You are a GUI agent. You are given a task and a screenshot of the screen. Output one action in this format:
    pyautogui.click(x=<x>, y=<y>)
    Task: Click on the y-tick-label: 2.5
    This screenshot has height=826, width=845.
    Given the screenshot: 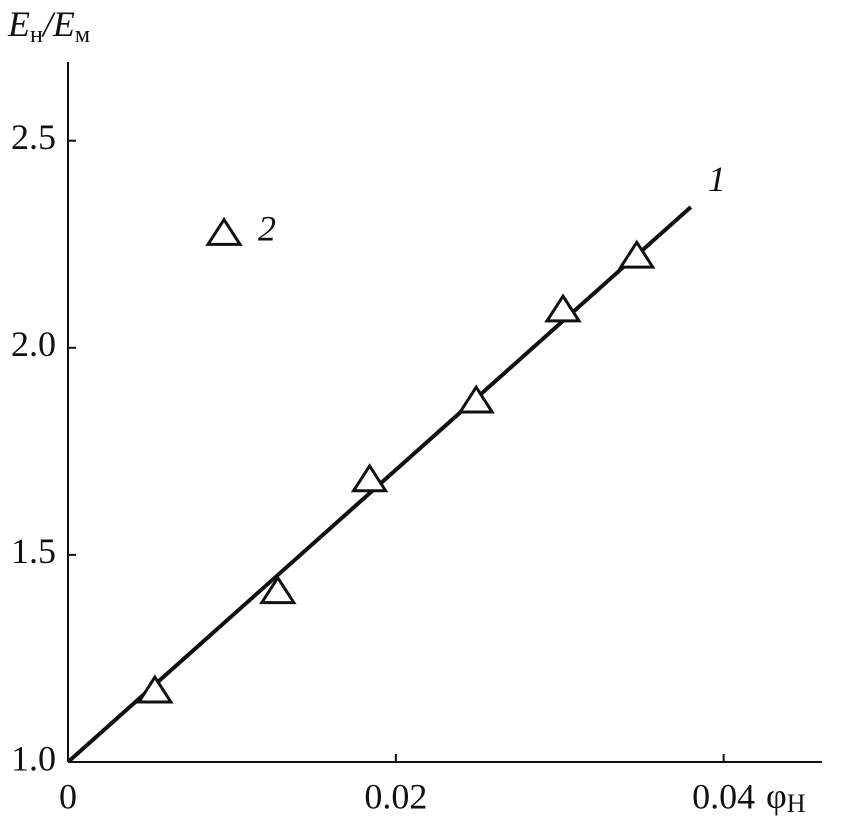 What is the action you would take?
    pyautogui.click(x=33, y=137)
    